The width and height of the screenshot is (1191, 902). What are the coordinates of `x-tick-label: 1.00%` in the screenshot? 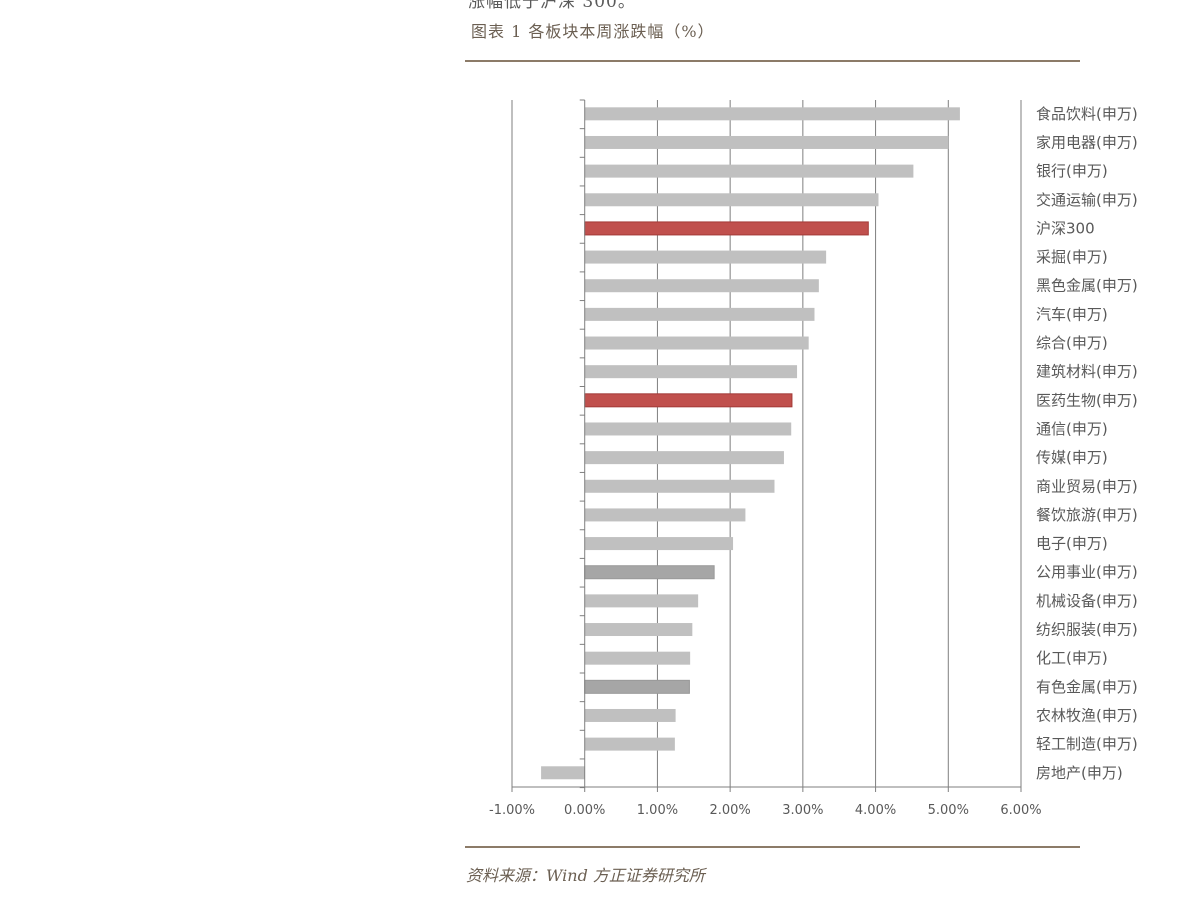 It's located at (657, 810).